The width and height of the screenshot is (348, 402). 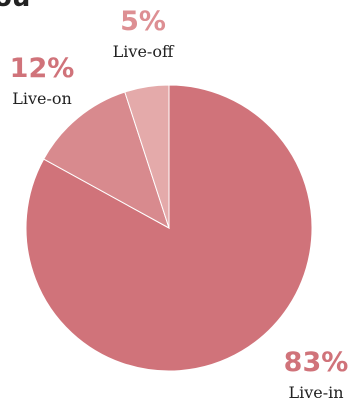 What do you see at coordinates (42, 98) in the screenshot?
I see `slice-category-label-live-on: Live-on` at bounding box center [42, 98].